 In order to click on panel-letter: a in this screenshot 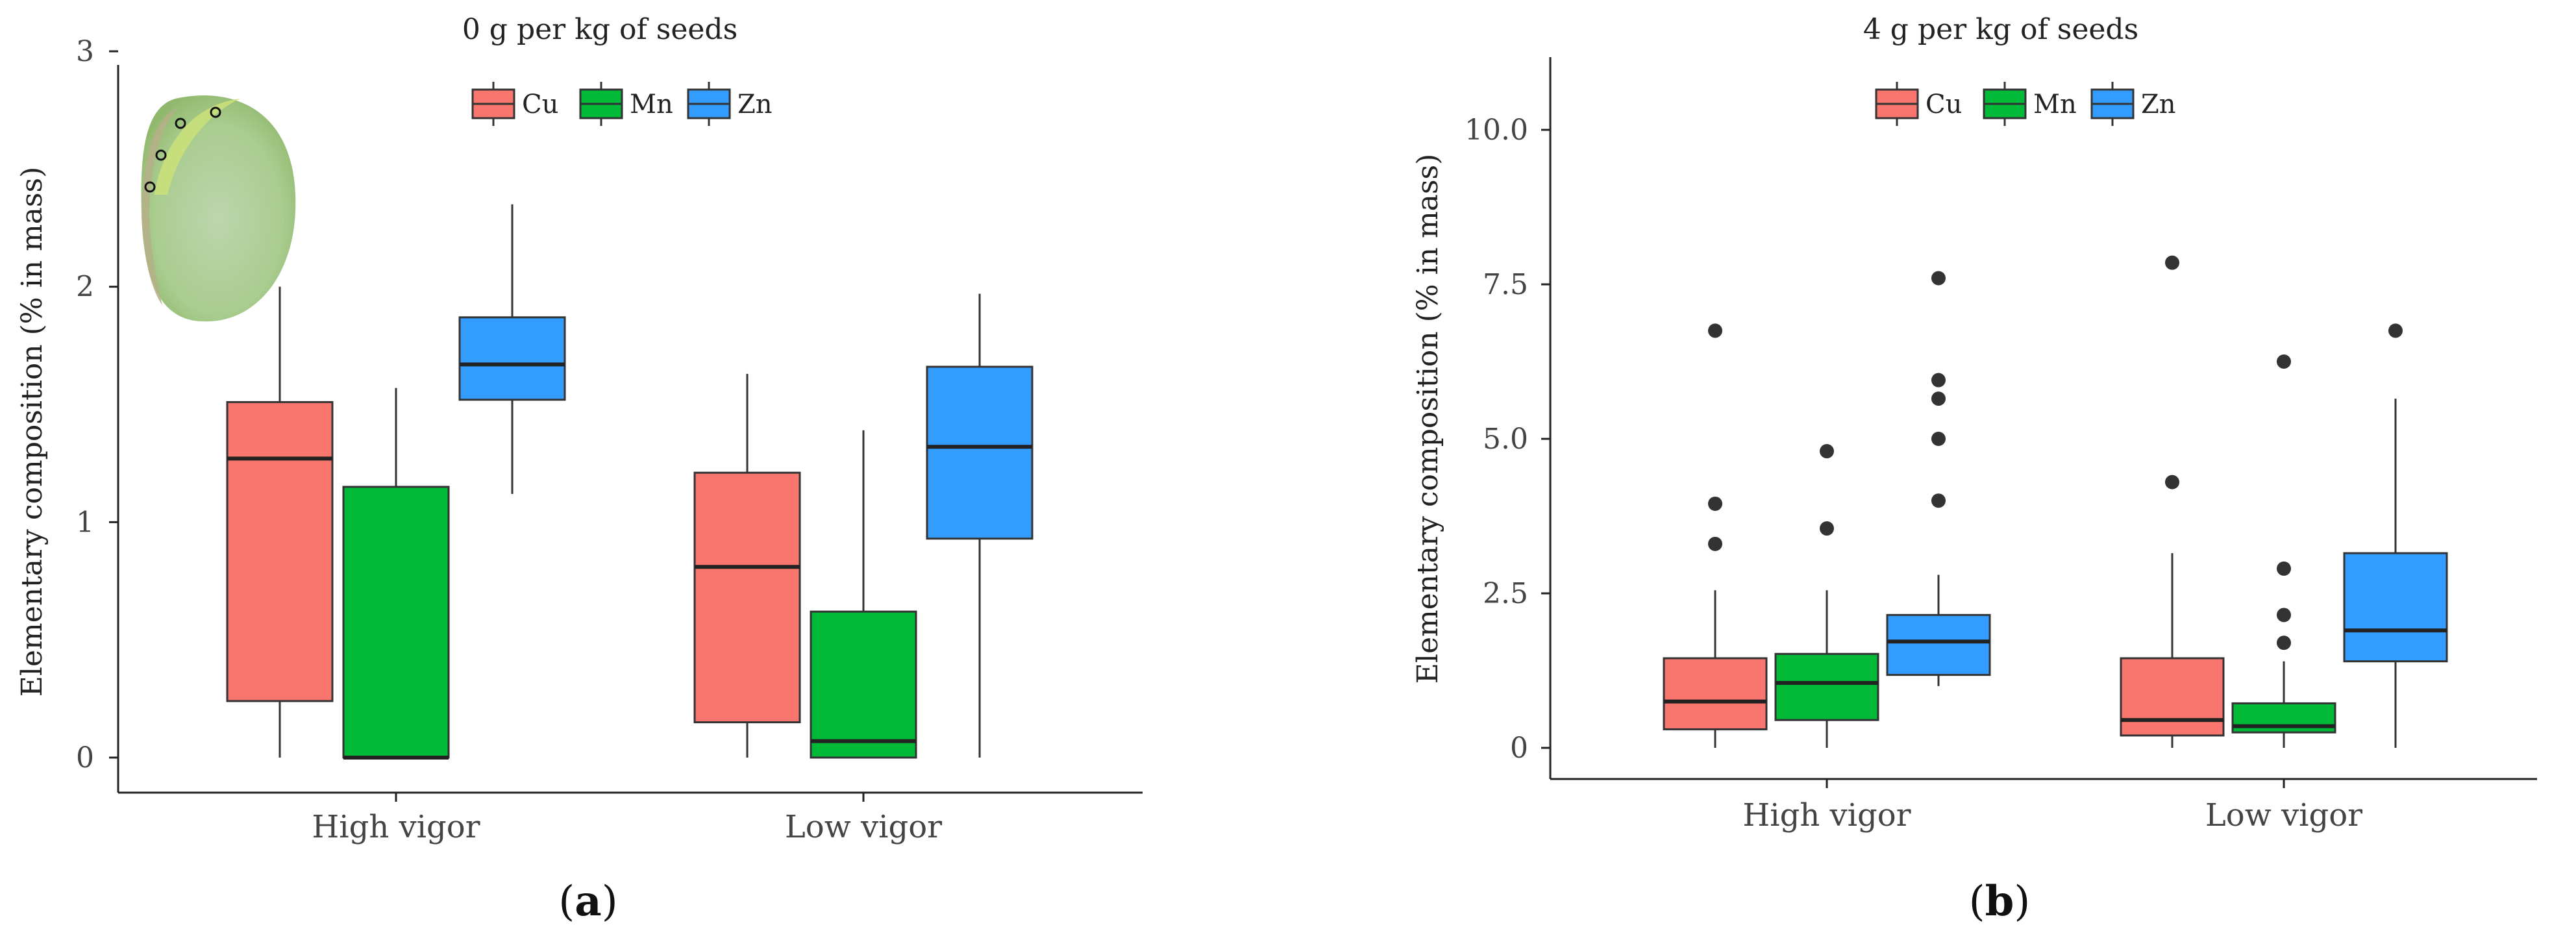, I will do `click(588, 901)`.